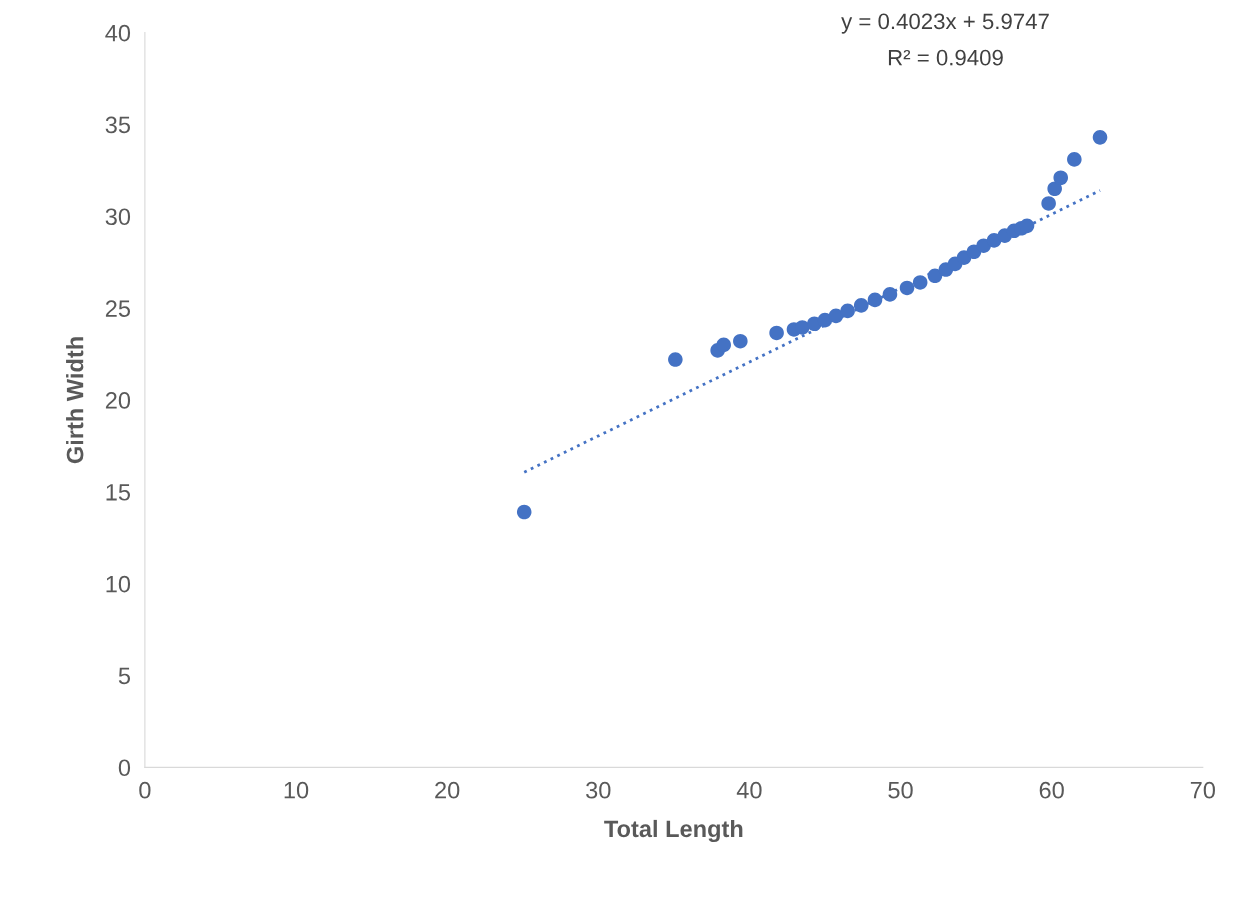 The width and height of the screenshot is (1249, 907). I want to click on y-tick-label: 30, so click(118, 217).